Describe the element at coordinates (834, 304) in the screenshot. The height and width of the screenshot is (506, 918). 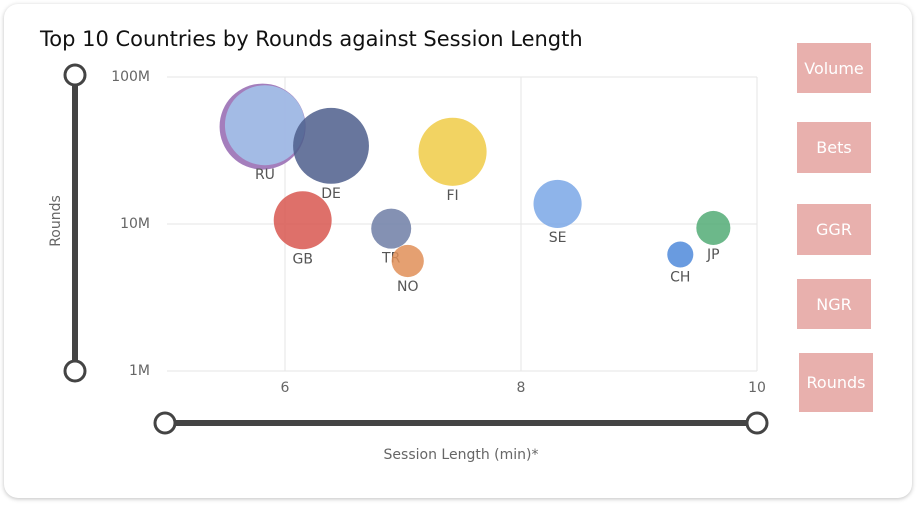
I see `measure-button: NGR` at that location.